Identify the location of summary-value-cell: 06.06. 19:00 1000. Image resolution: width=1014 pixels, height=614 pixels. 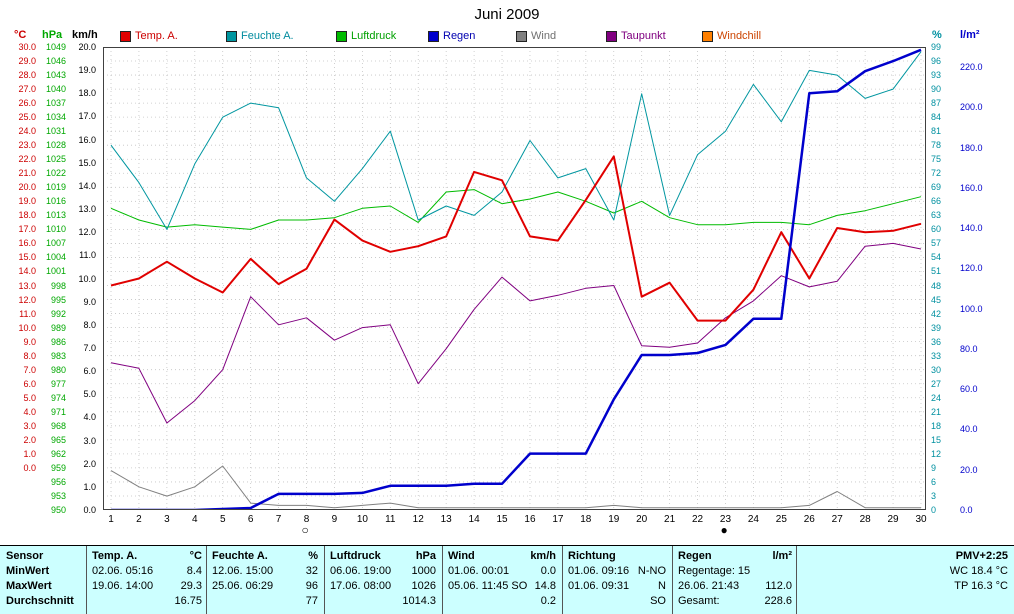
(383, 571).